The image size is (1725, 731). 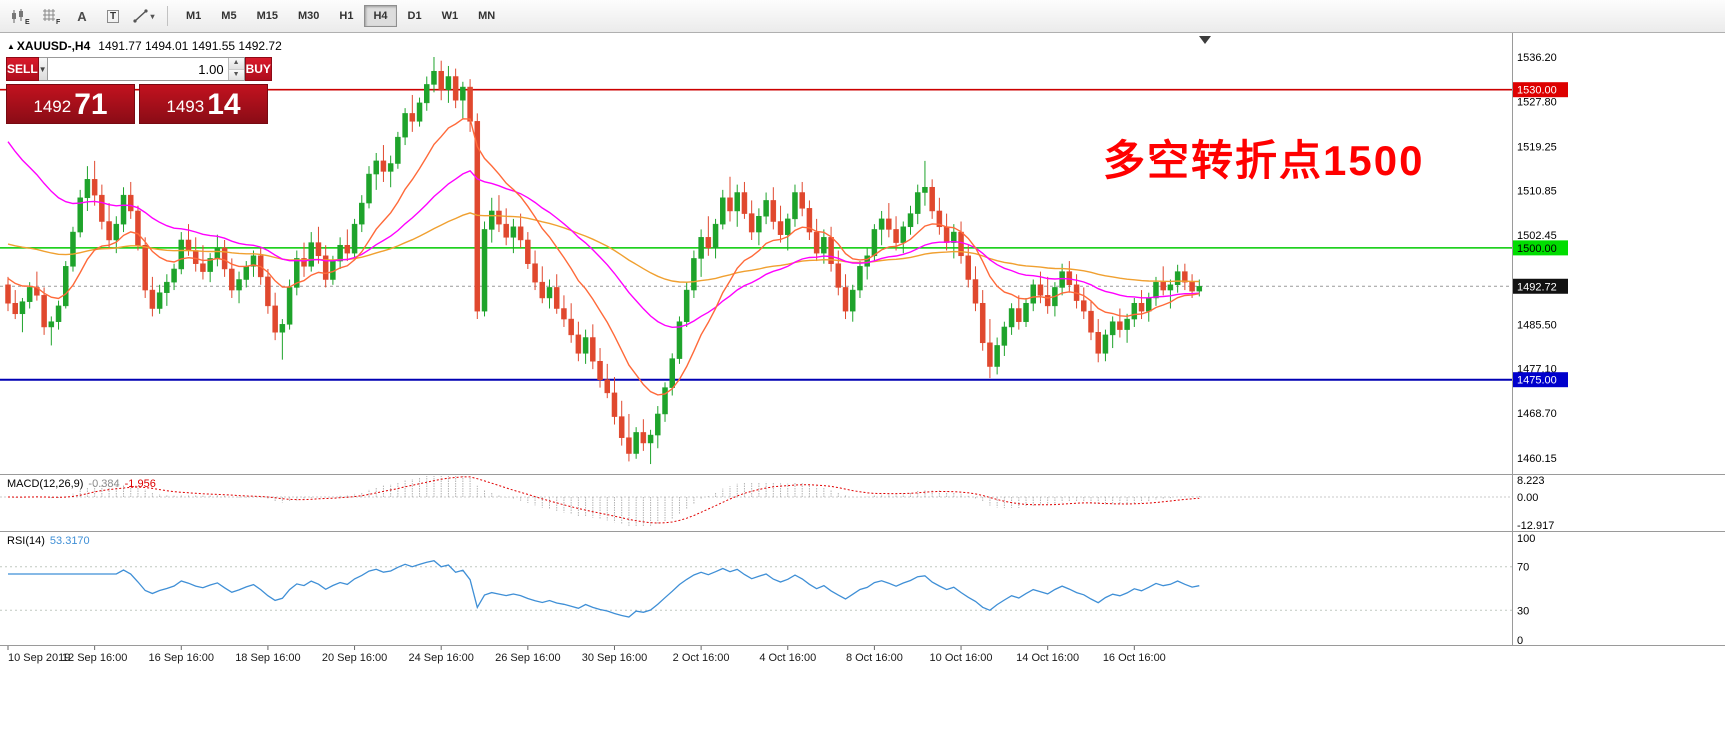 What do you see at coordinates (27, 22) in the screenshot?
I see `svg-text: E` at bounding box center [27, 22].